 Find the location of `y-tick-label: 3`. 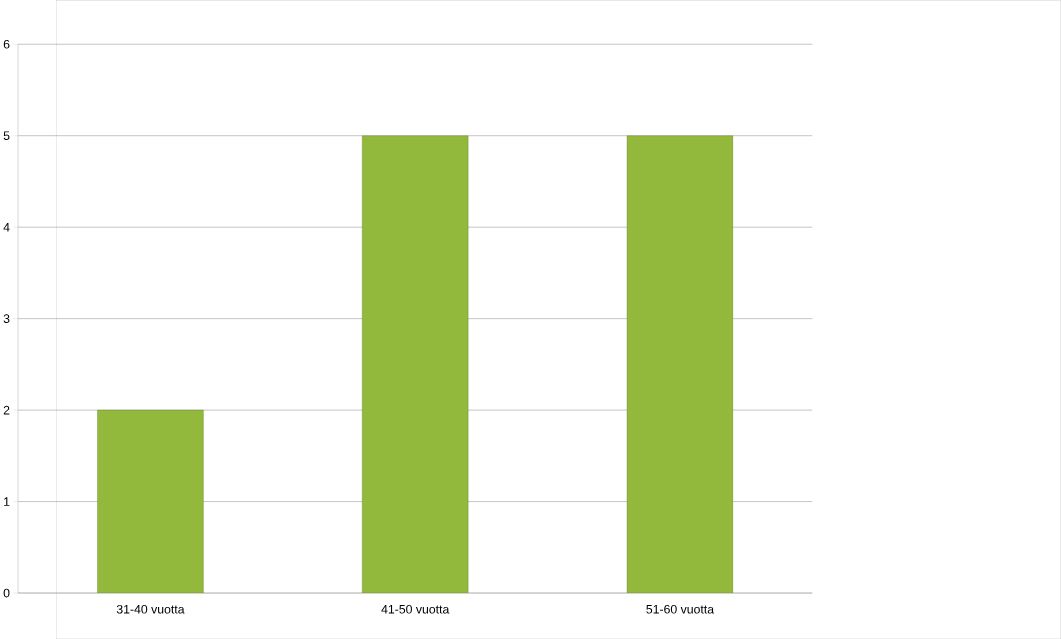

y-tick-label: 3 is located at coordinates (6, 318).